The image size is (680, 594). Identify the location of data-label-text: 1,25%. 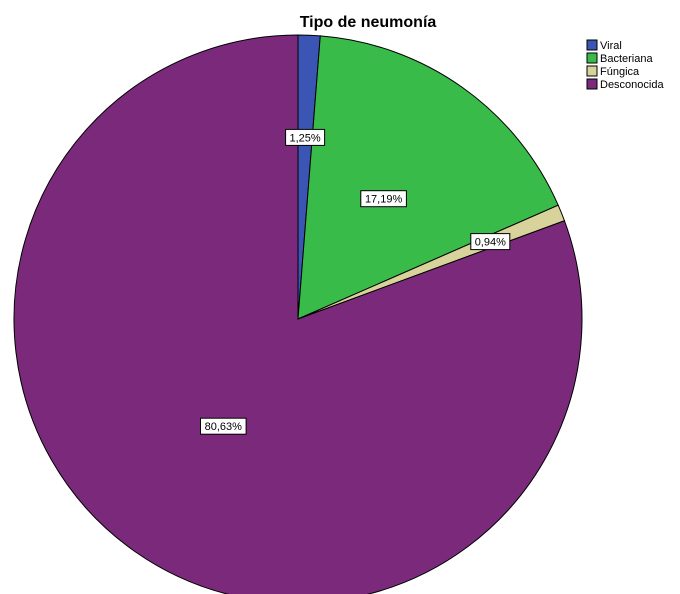
(304, 138).